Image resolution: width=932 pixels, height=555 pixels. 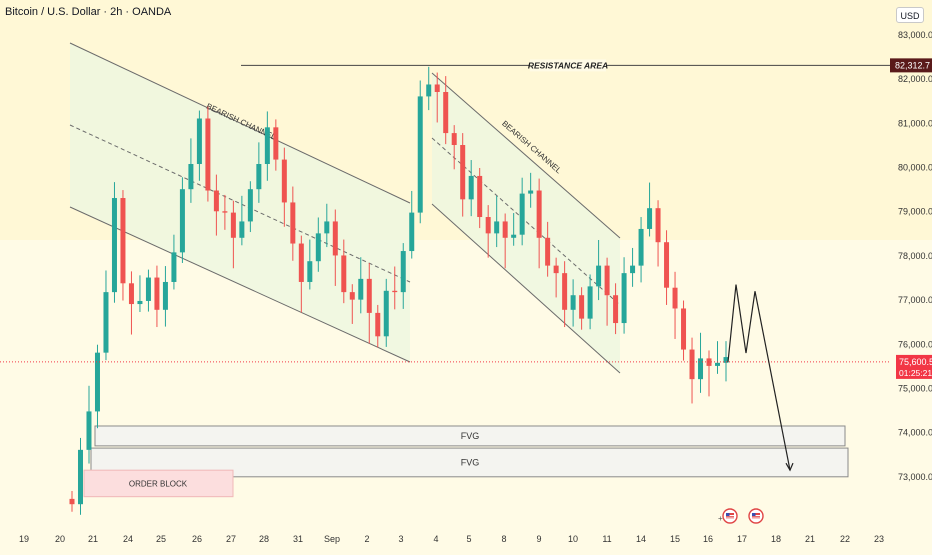 I want to click on x-tick-label: 21, so click(x=810, y=539).